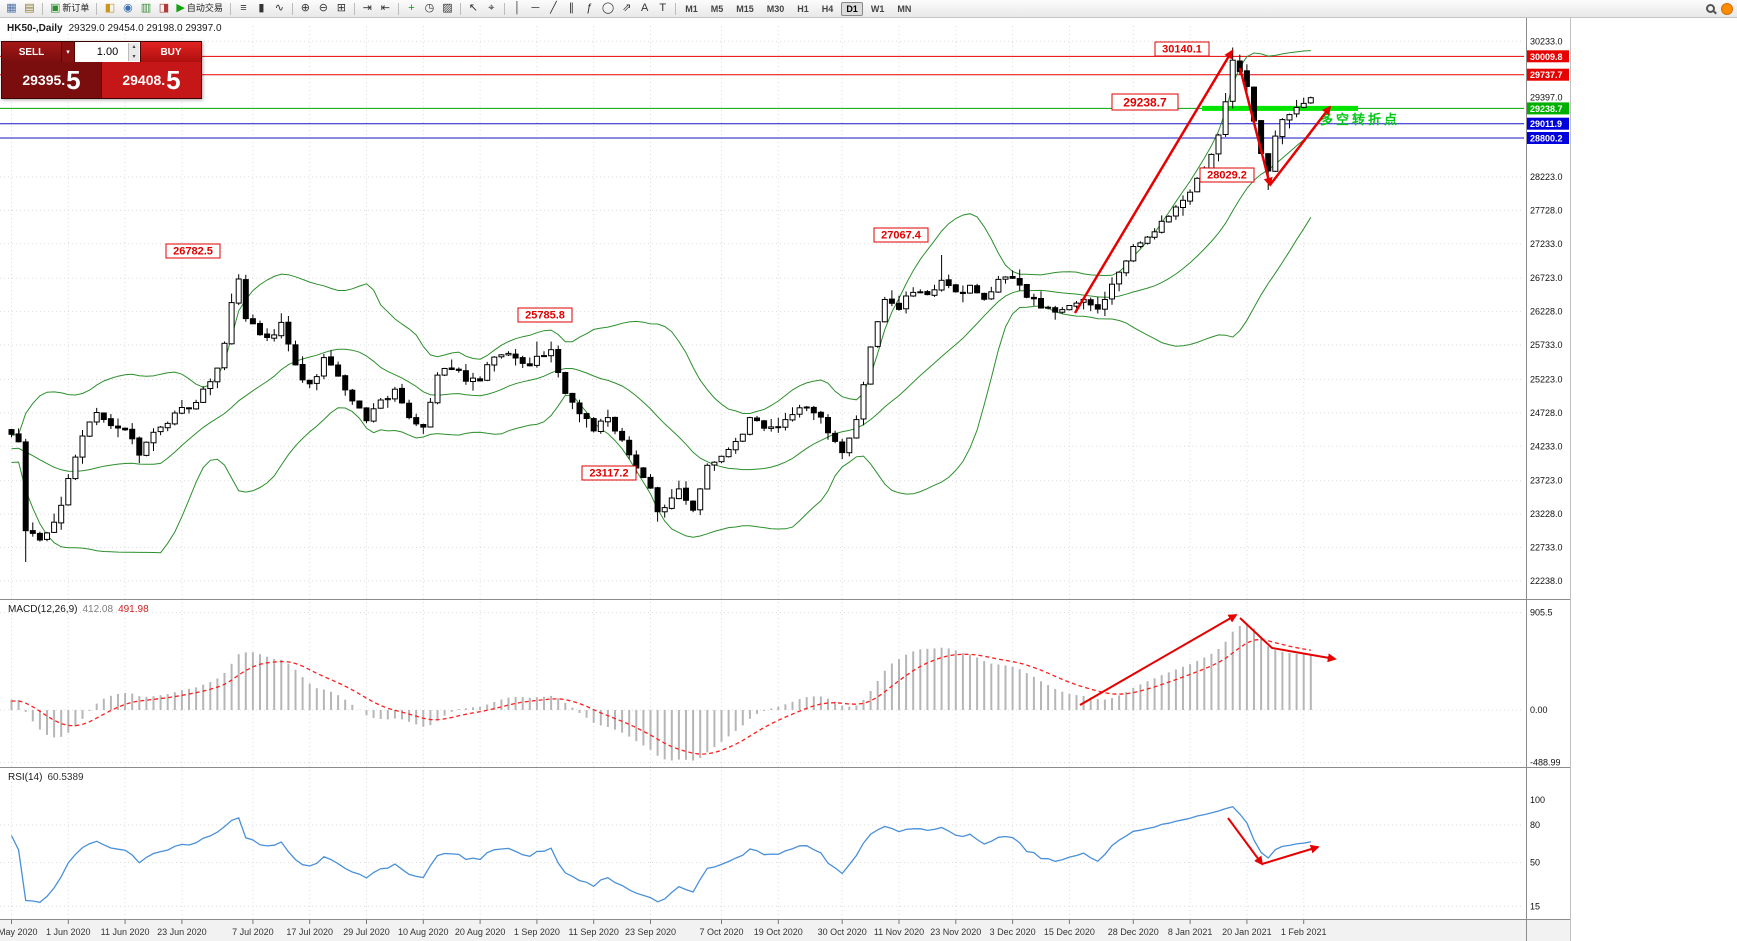 This screenshot has width=1737, height=941. I want to click on timeframe-m1: M1, so click(691, 8).